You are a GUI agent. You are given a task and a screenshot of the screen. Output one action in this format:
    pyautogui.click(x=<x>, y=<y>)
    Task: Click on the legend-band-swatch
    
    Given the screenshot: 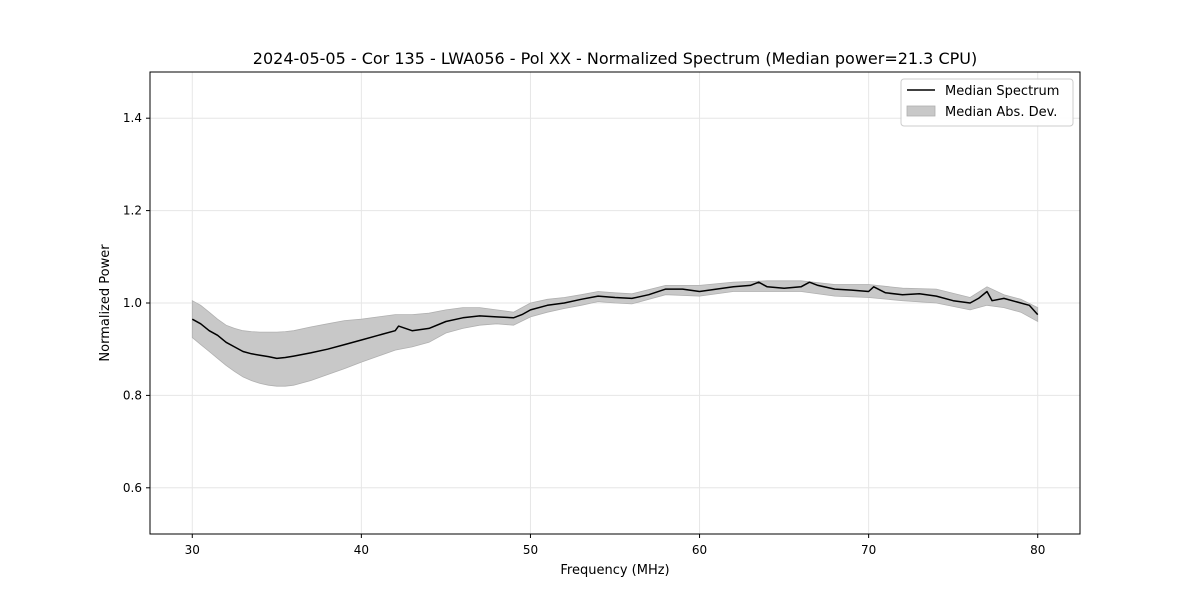 What is the action you would take?
    pyautogui.click(x=921, y=111)
    